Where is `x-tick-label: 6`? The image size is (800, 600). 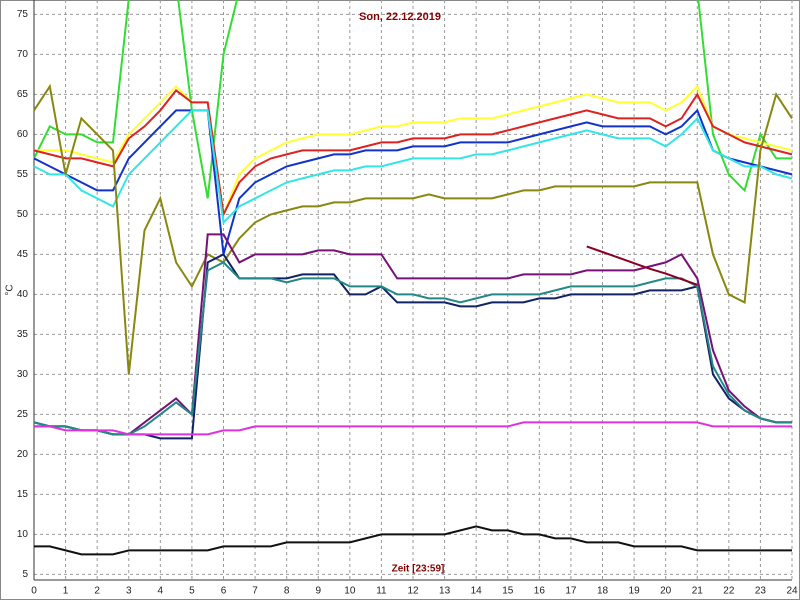 x-tick-label: 6 is located at coordinates (224, 591).